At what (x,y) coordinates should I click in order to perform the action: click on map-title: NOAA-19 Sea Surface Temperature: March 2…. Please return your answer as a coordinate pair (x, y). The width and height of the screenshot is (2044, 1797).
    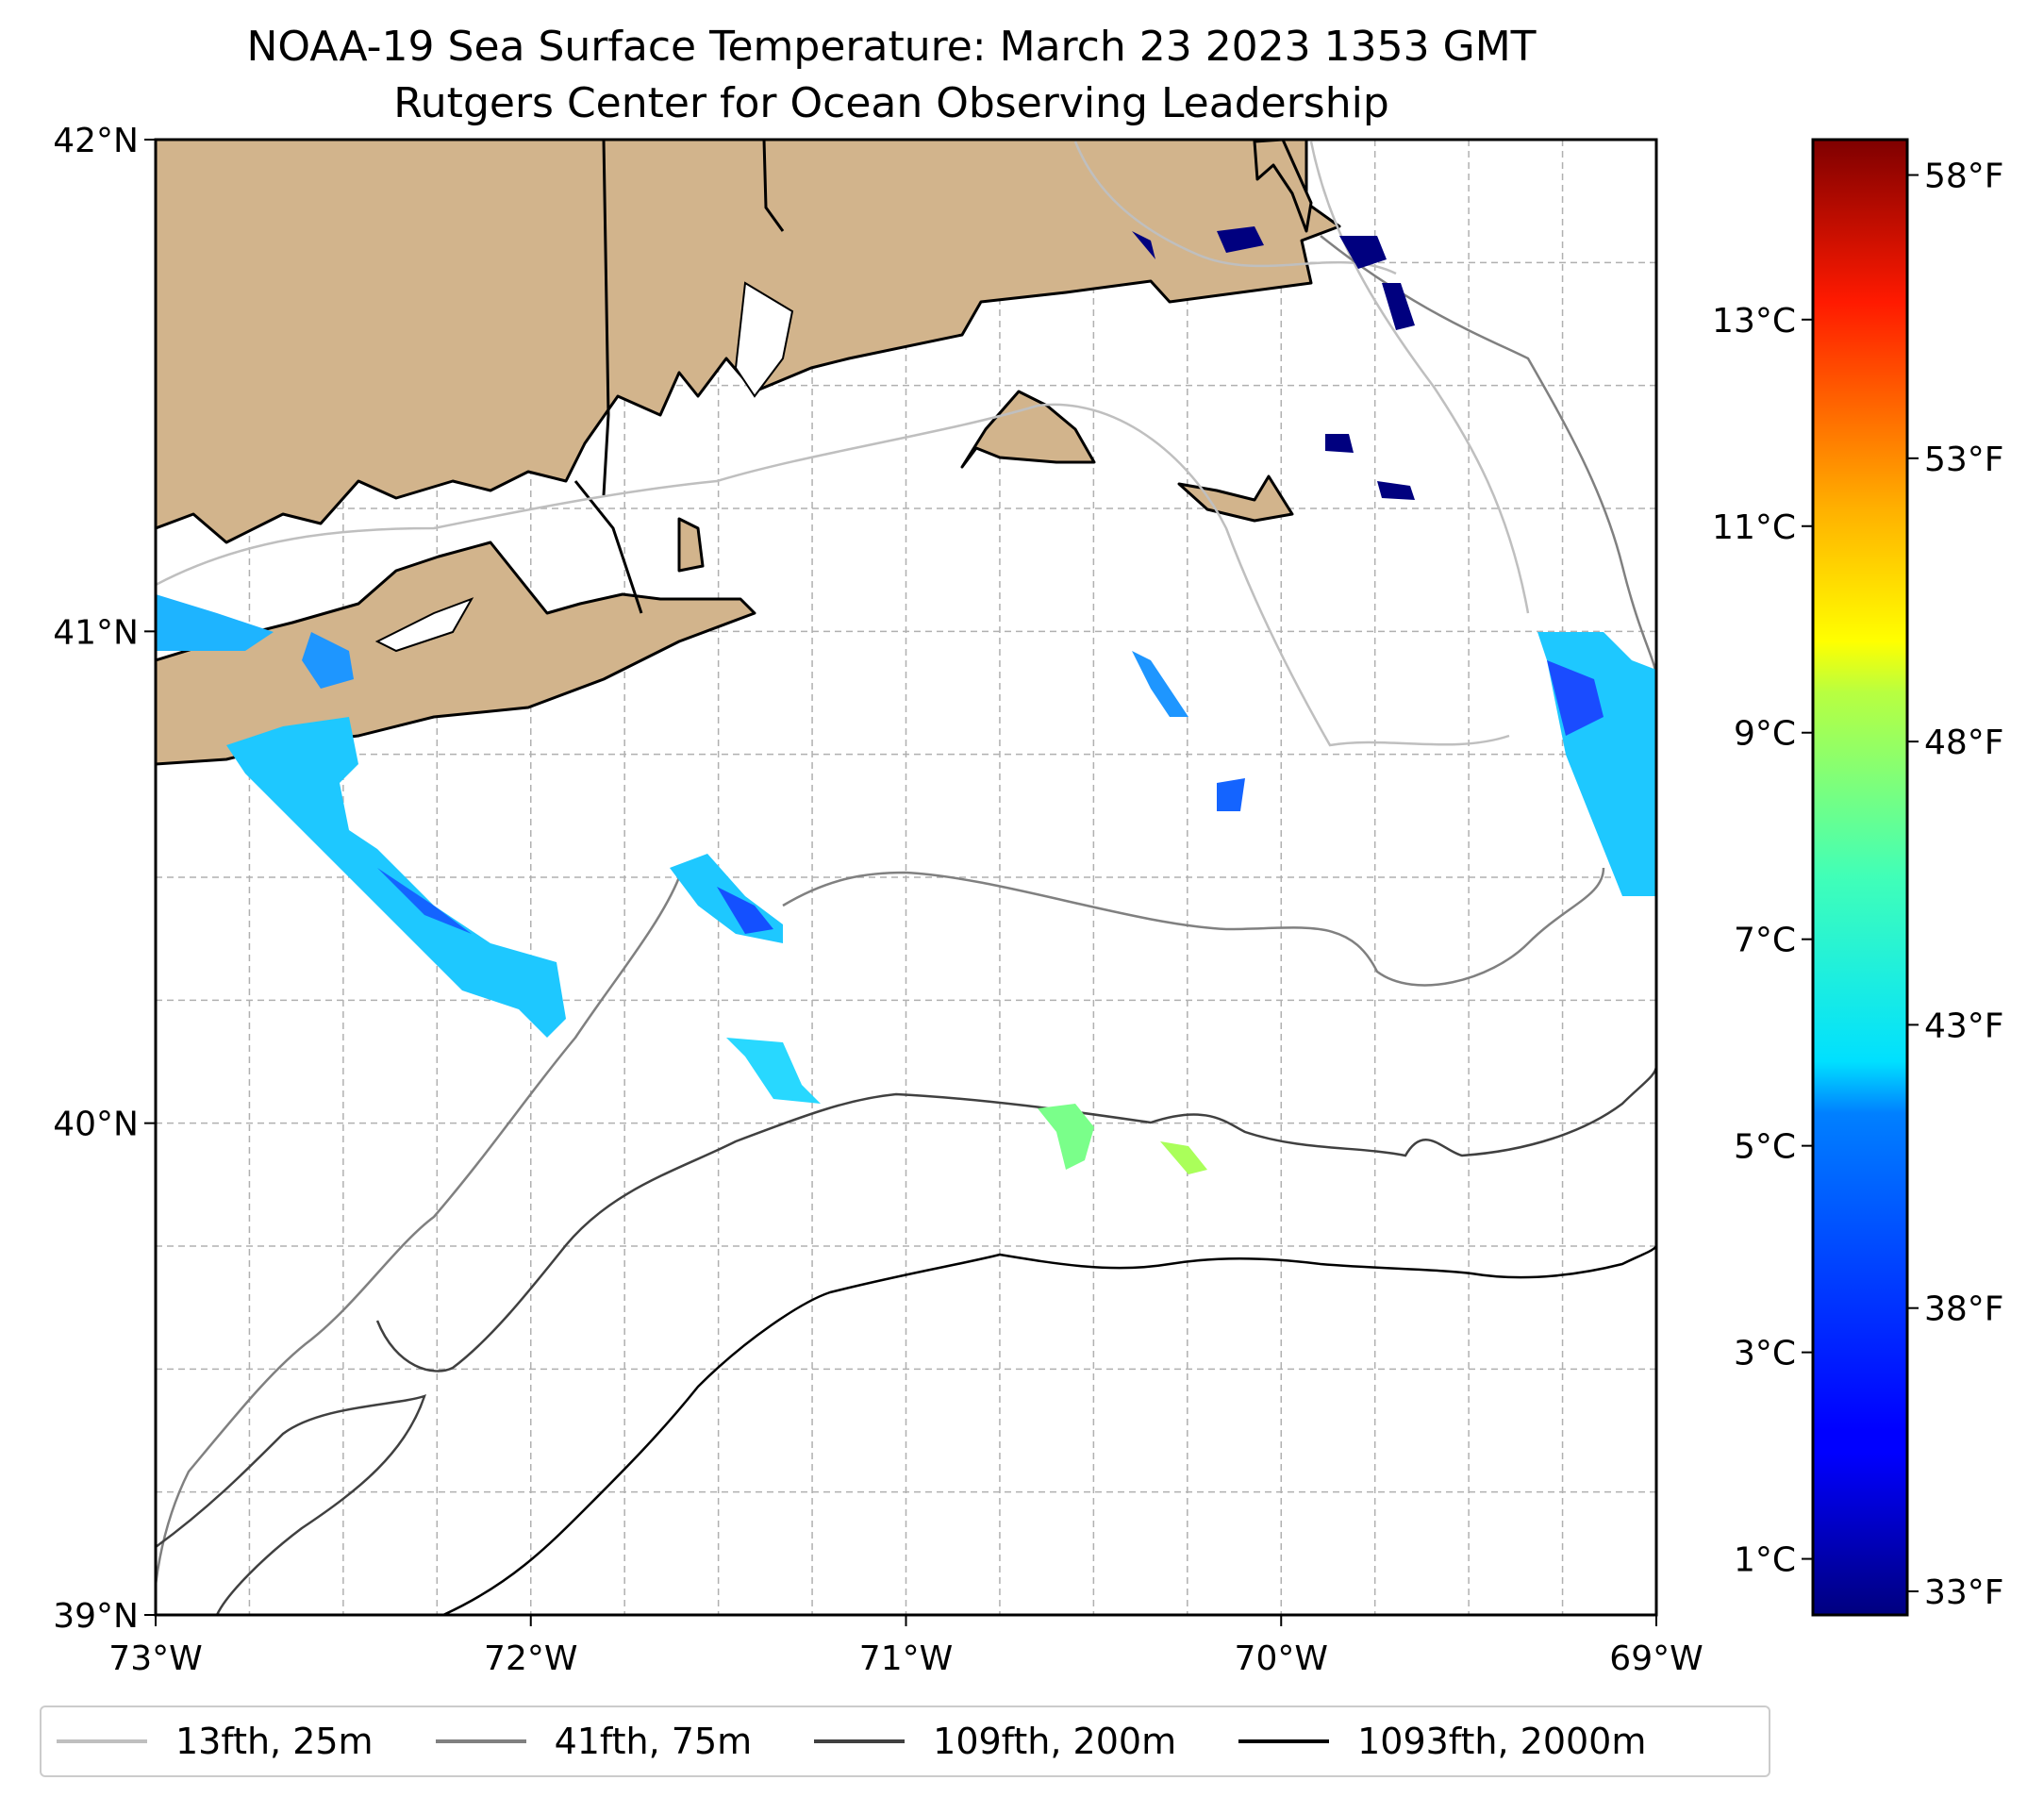
    Looking at the image, I should click on (891, 47).